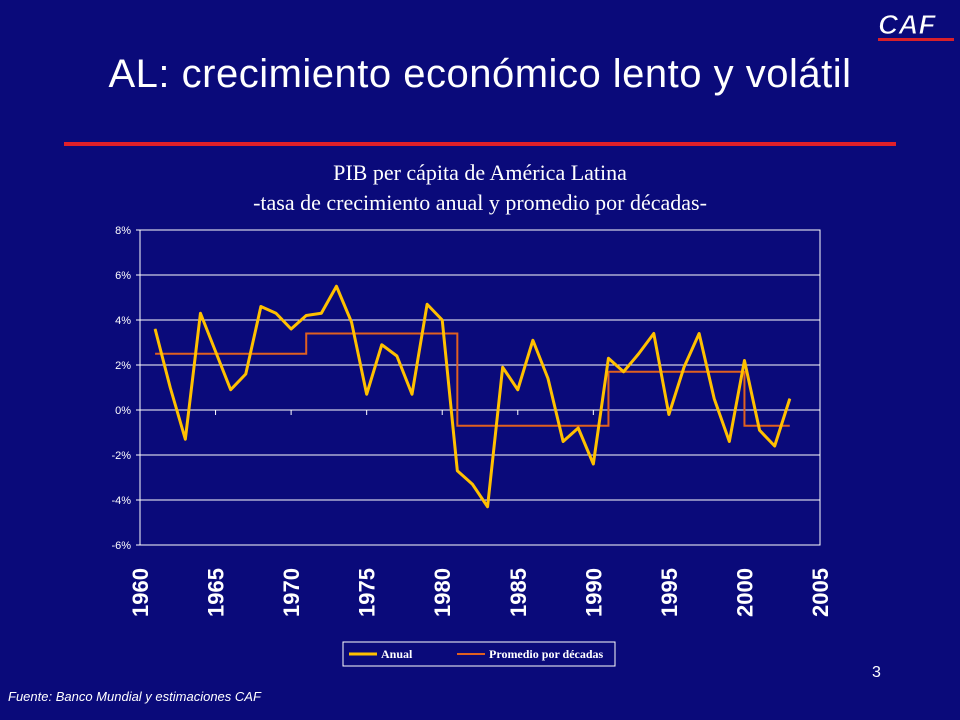 This screenshot has width=960, height=720. Describe the element at coordinates (121, 456) in the screenshot. I see `y-tick-label: -2%` at that location.